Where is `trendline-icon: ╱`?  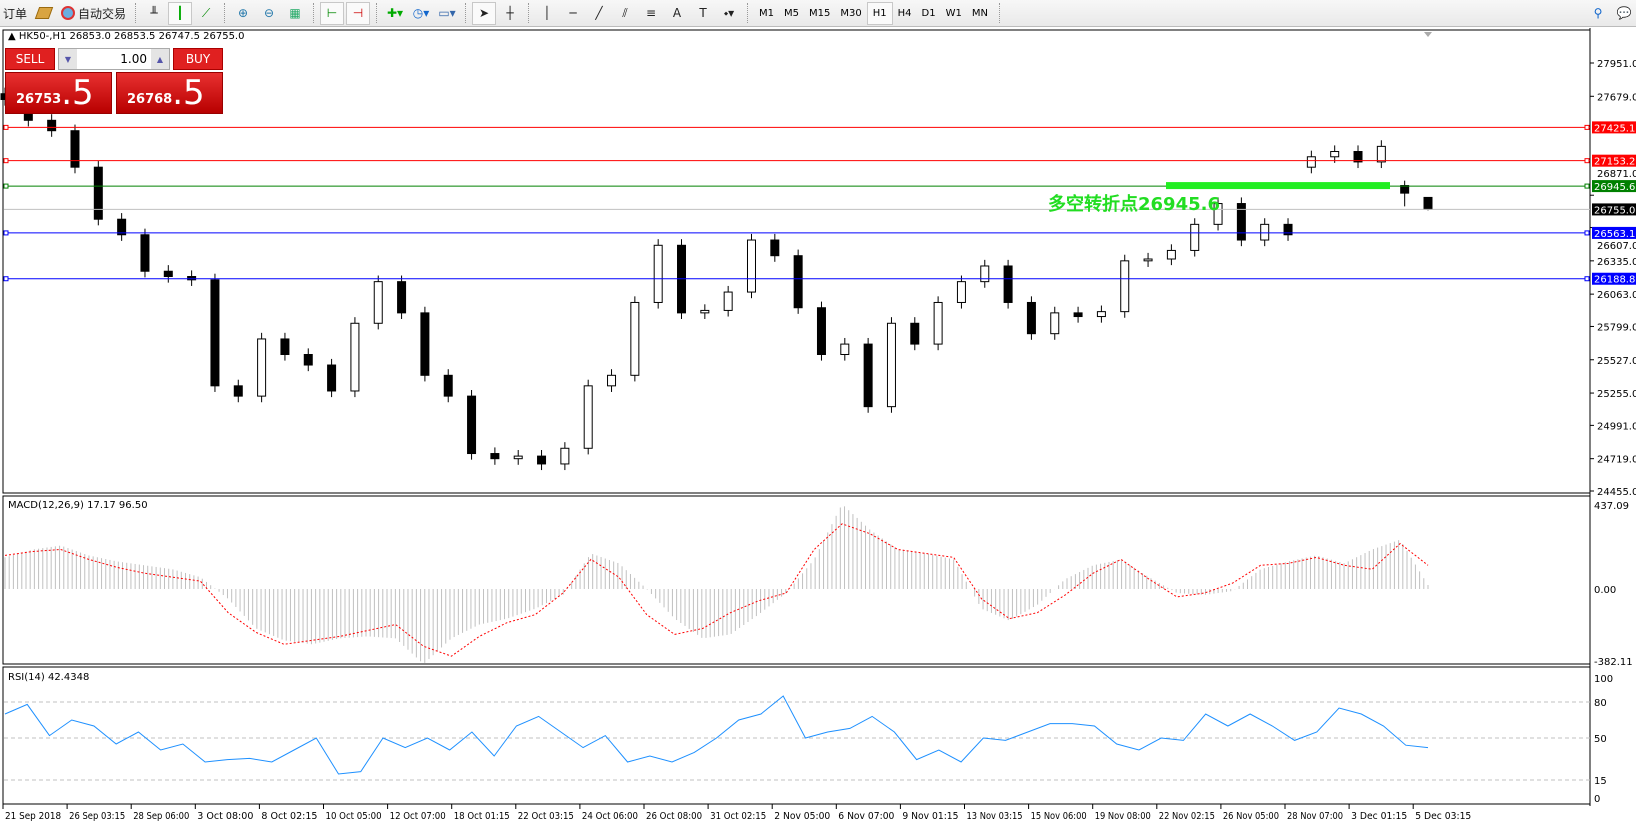 trendline-icon: ╱ is located at coordinates (599, 13).